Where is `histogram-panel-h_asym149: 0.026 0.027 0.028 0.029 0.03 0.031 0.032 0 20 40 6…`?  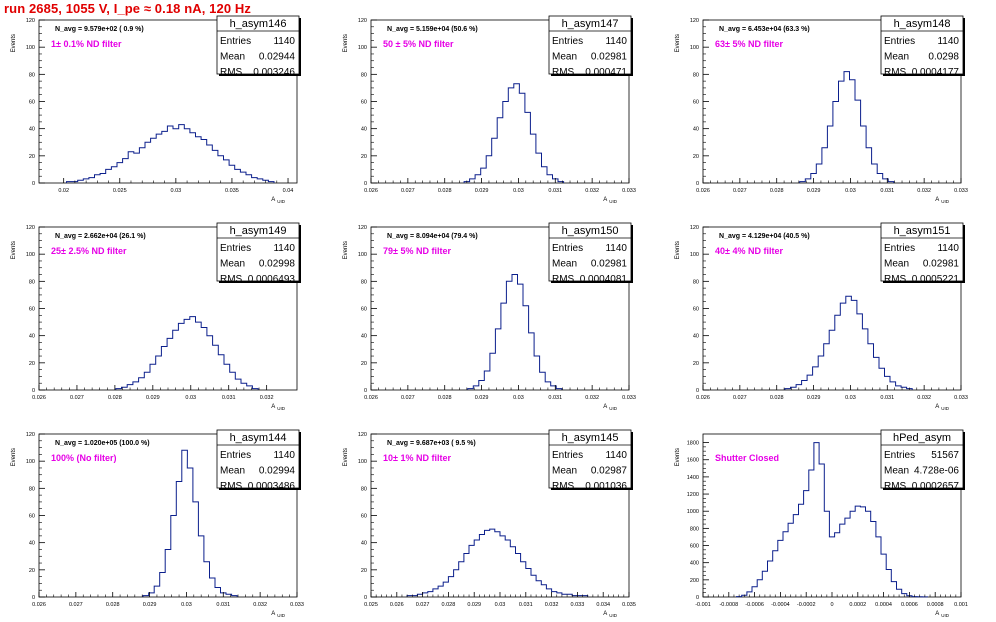 histogram-panel-h_asym149: 0.026 0.027 0.028 0.029 0.03 0.031 0.032 0 20 40 6… is located at coordinates (156, 316).